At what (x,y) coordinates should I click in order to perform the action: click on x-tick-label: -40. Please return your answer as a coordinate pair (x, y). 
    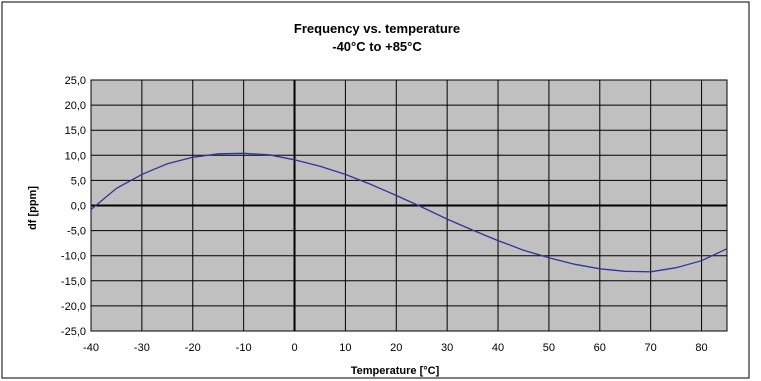
    Looking at the image, I should click on (91, 348).